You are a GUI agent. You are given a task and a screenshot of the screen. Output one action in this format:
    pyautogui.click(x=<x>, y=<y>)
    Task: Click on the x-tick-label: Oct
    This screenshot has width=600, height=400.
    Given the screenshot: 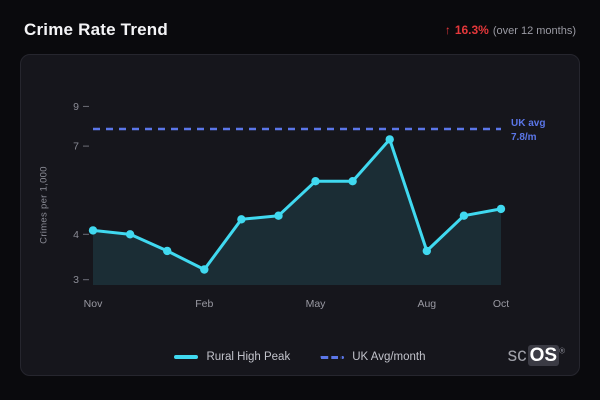 What is the action you would take?
    pyautogui.click(x=501, y=304)
    